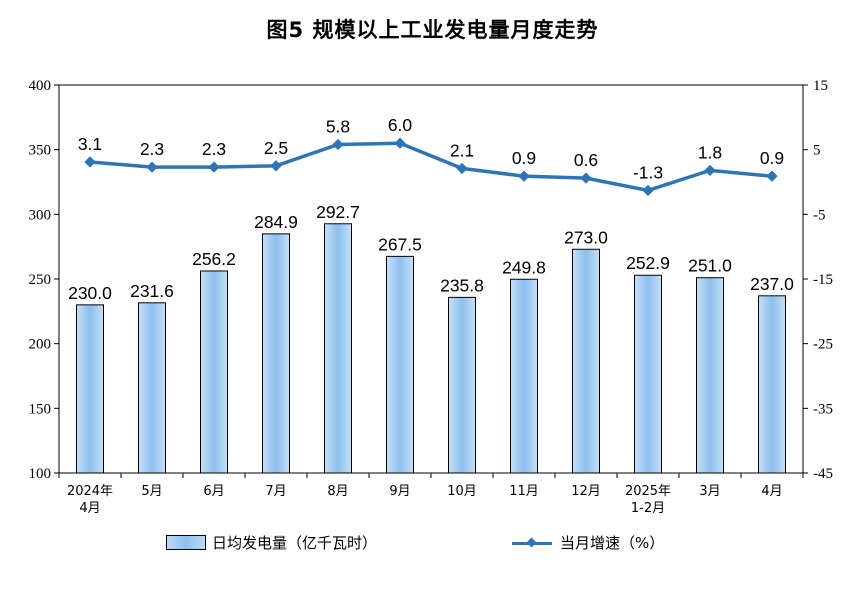 The height and width of the screenshot is (596, 865). I want to click on x-tick-label: 8月, so click(337, 491).